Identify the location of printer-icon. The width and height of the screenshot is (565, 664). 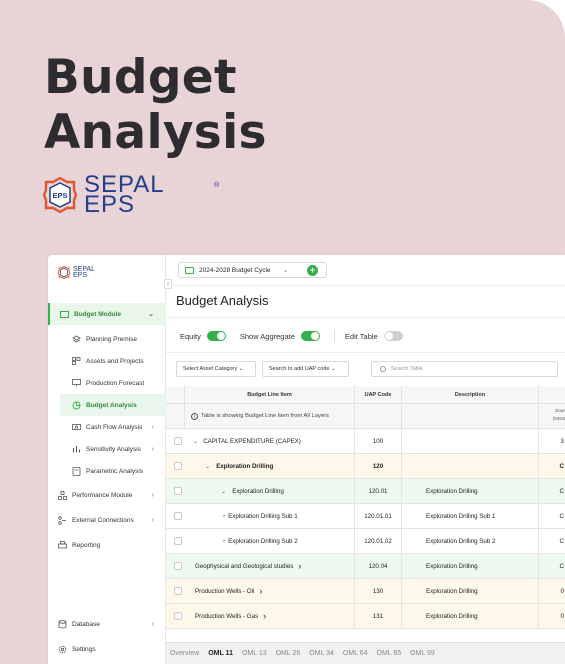
(62, 545).